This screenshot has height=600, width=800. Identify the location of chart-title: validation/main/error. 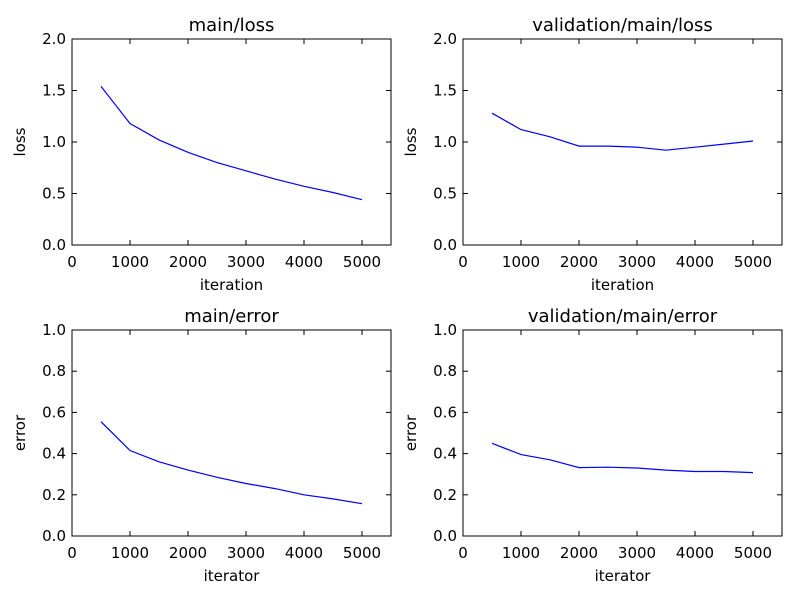
(623, 316).